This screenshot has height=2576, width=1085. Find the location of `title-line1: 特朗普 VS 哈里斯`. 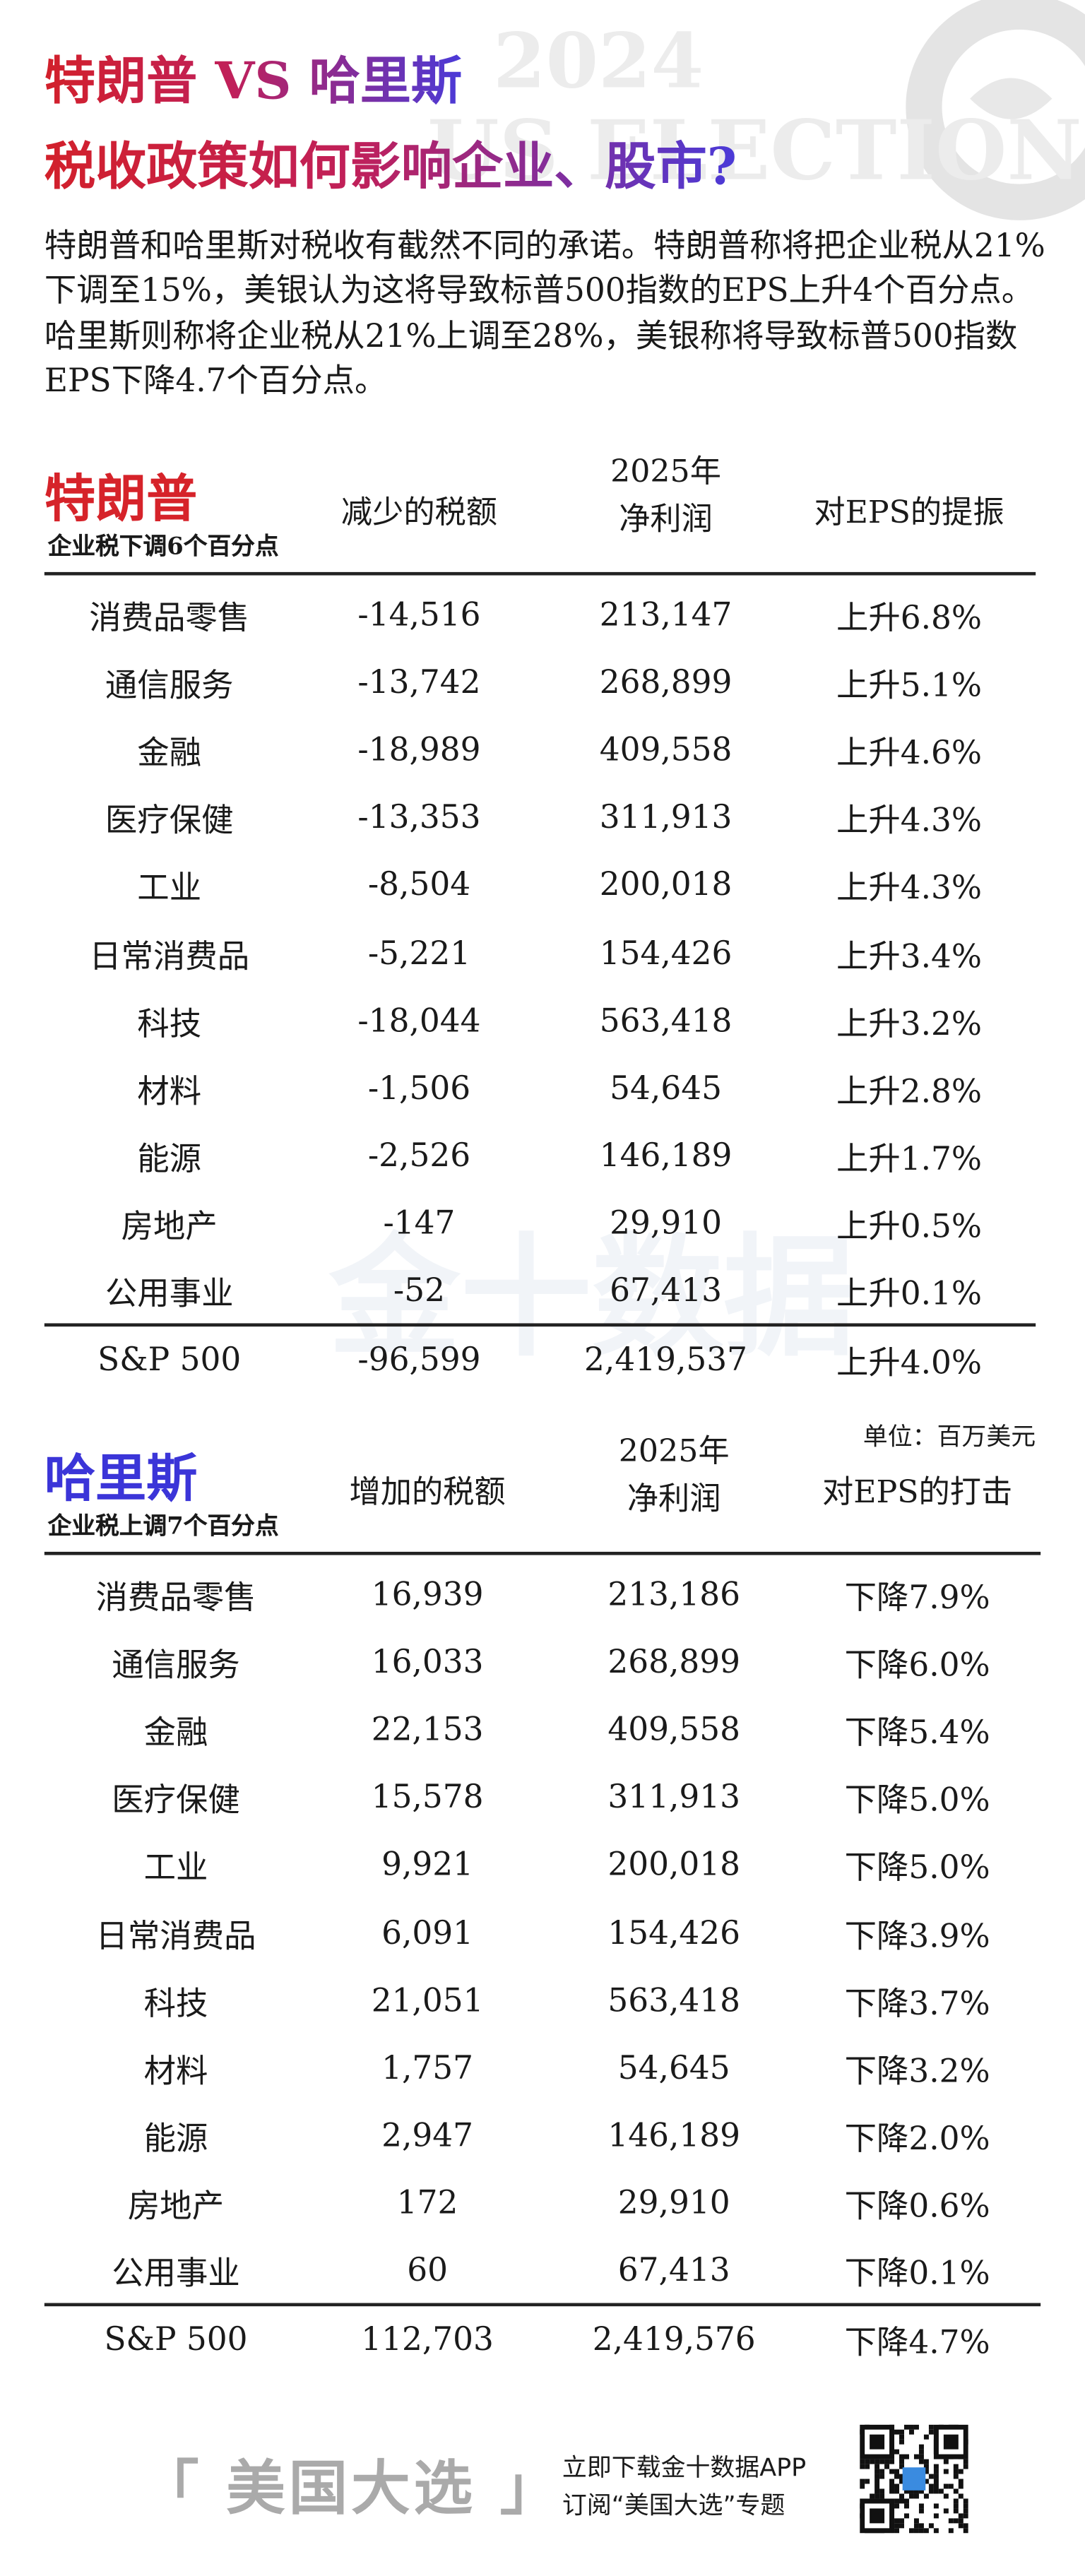

title-line1: 特朗普 VS 哈里斯 is located at coordinates (253, 77).